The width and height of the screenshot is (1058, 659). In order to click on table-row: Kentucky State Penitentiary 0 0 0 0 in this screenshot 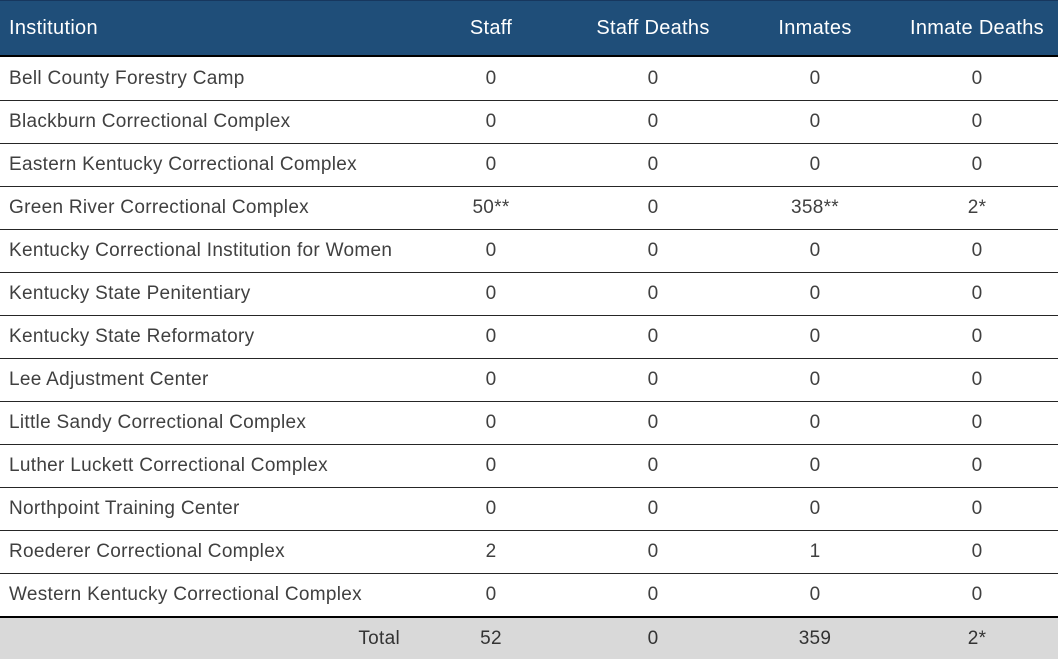, I will do `click(529, 293)`.